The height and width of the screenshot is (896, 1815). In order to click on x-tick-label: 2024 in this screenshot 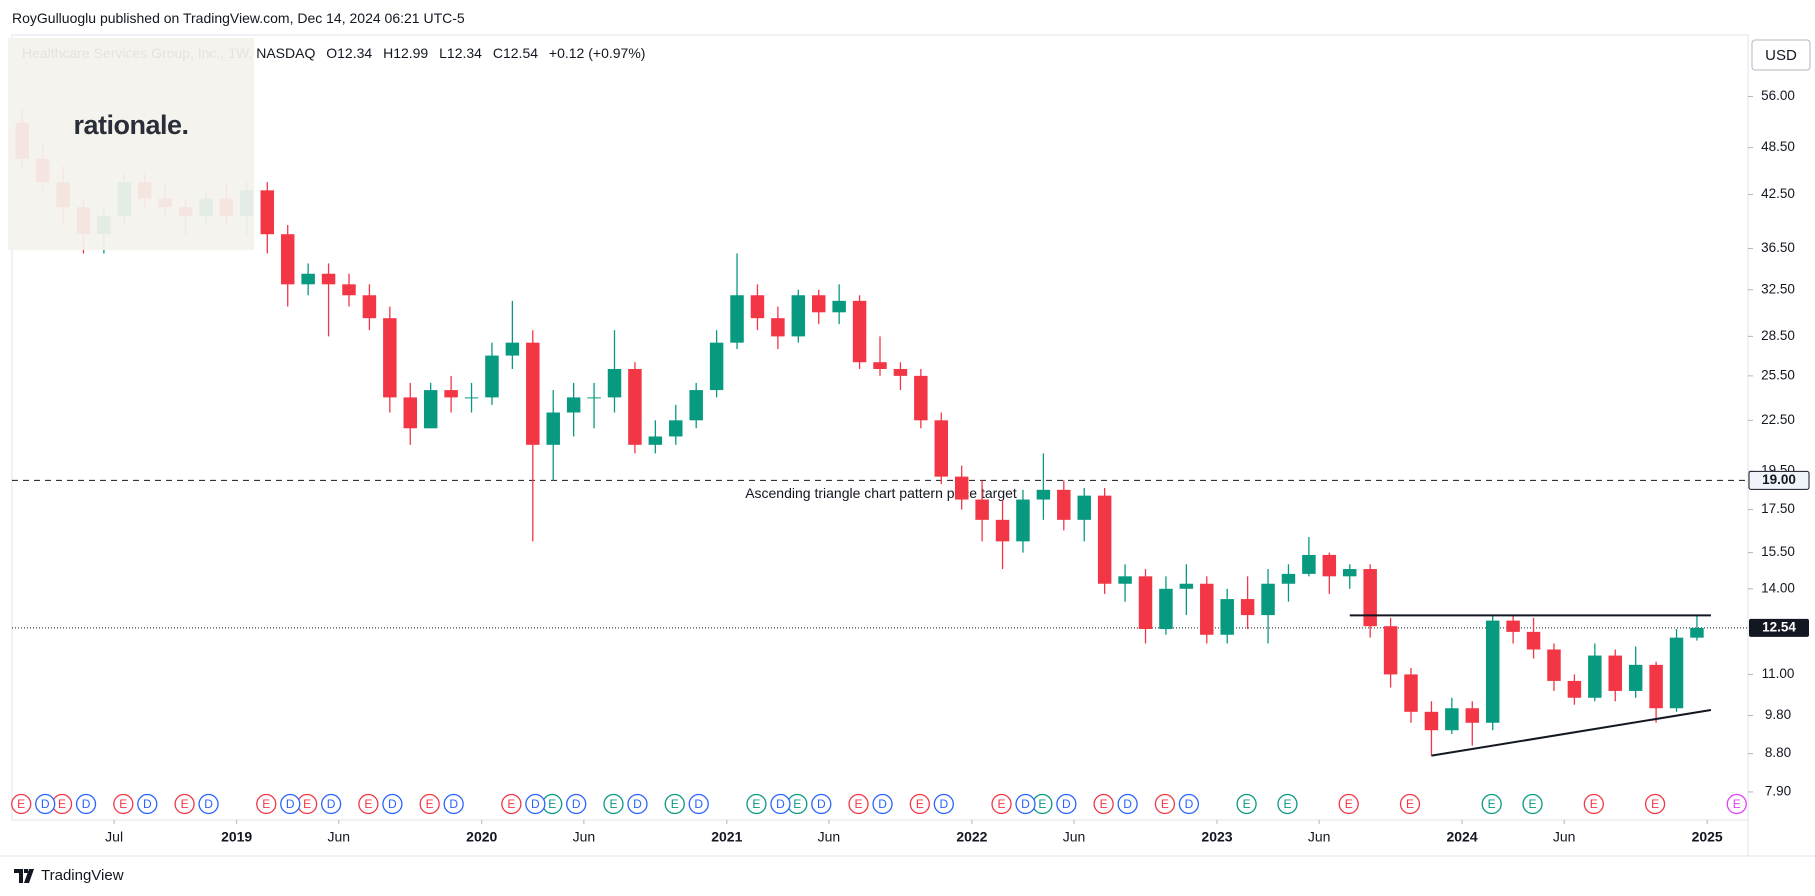, I will do `click(1461, 837)`.